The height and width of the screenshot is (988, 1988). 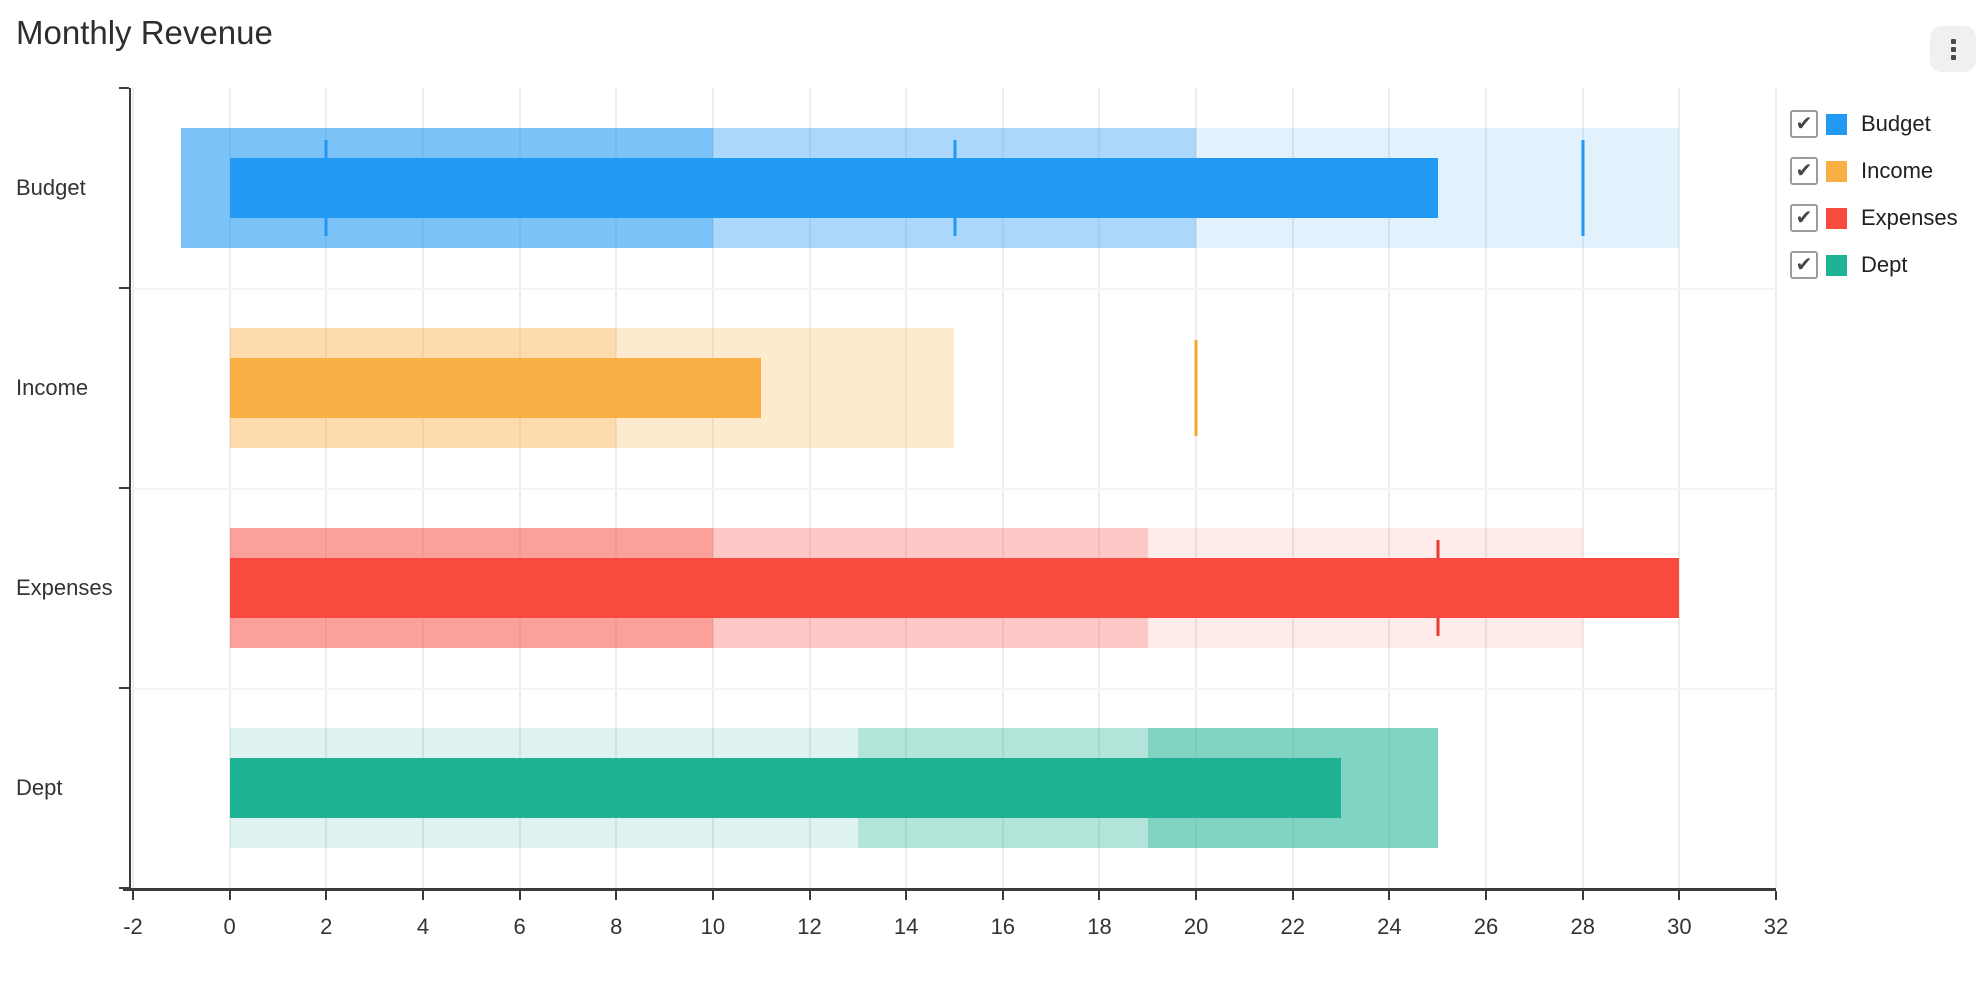 What do you see at coordinates (229, 926) in the screenshot?
I see `x-axis-tick-label: 0` at bounding box center [229, 926].